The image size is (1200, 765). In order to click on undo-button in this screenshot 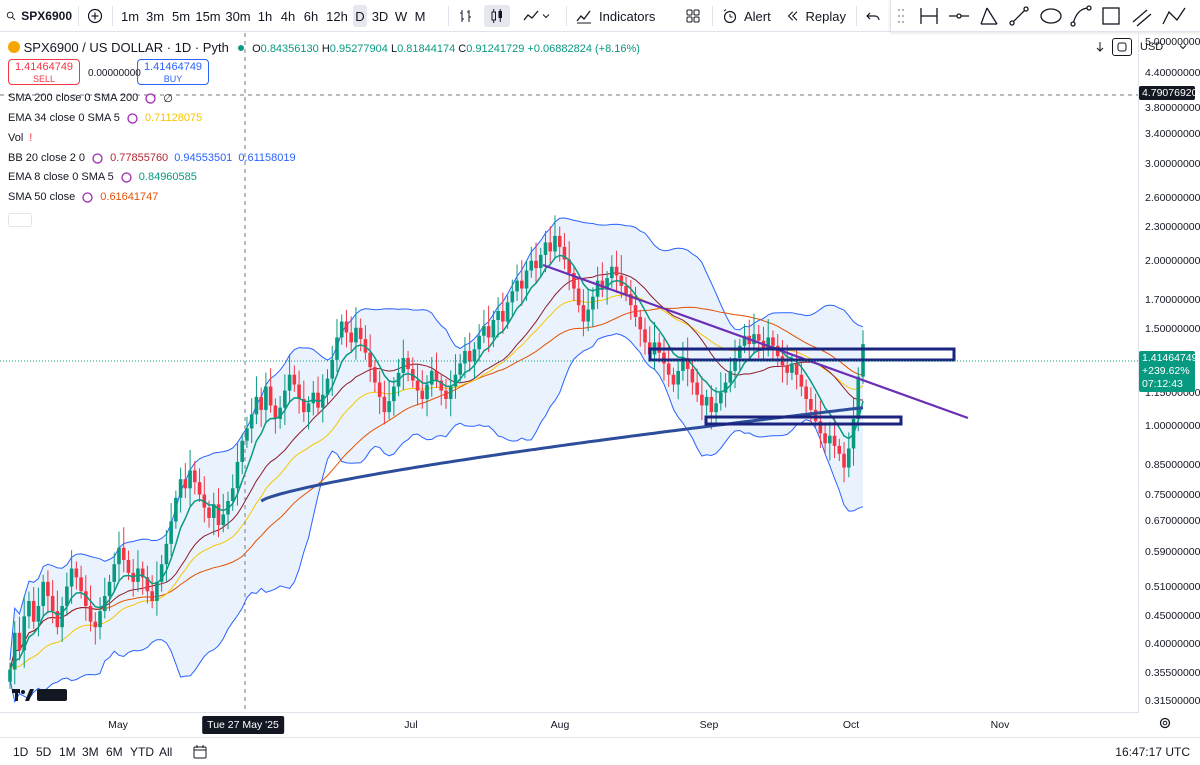, I will do `click(873, 16)`.